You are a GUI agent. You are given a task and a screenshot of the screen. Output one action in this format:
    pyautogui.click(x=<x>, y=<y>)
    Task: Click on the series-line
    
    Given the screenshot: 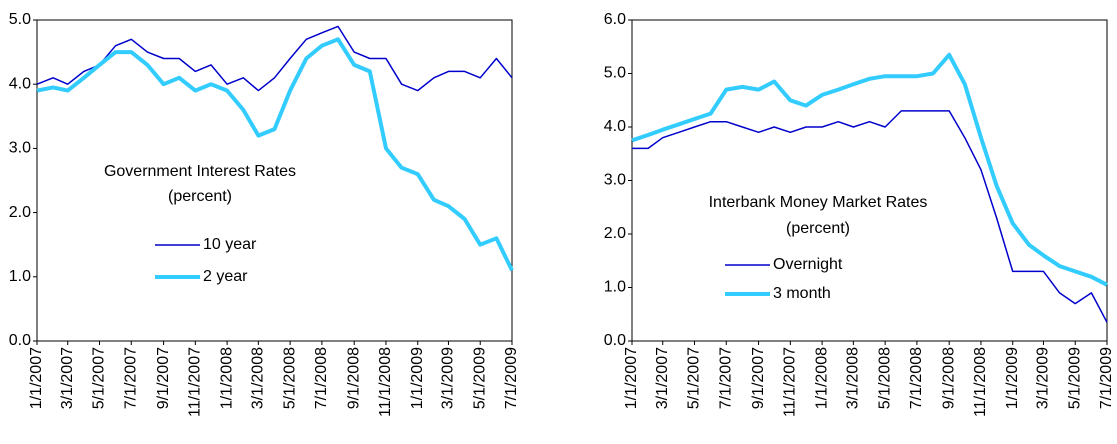 What is the action you would take?
    pyautogui.click(x=274, y=58)
    